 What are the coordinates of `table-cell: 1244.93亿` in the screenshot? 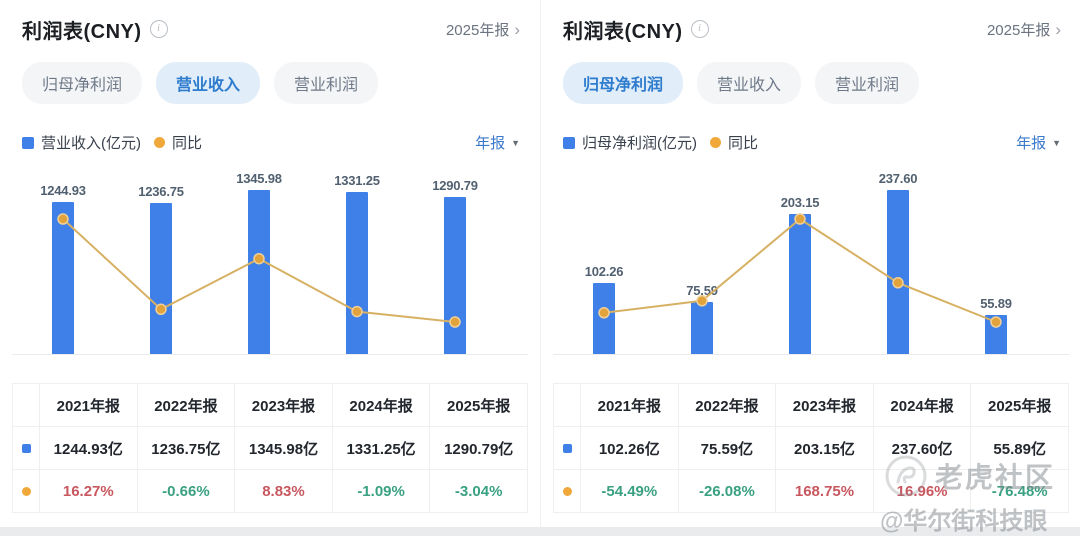 It's located at (88, 448).